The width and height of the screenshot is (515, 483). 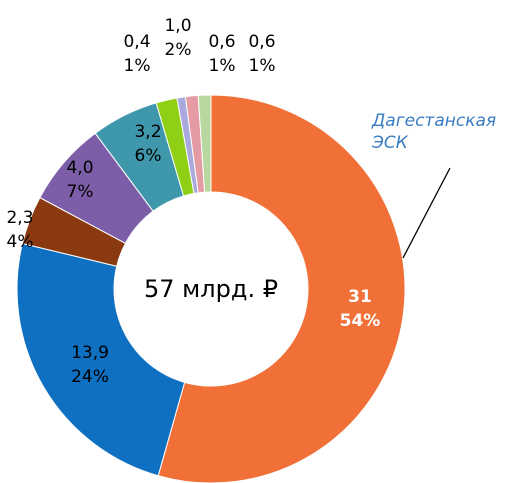 What do you see at coordinates (147, 132) in the screenshot?
I see `value-label: 3,2` at bounding box center [147, 132].